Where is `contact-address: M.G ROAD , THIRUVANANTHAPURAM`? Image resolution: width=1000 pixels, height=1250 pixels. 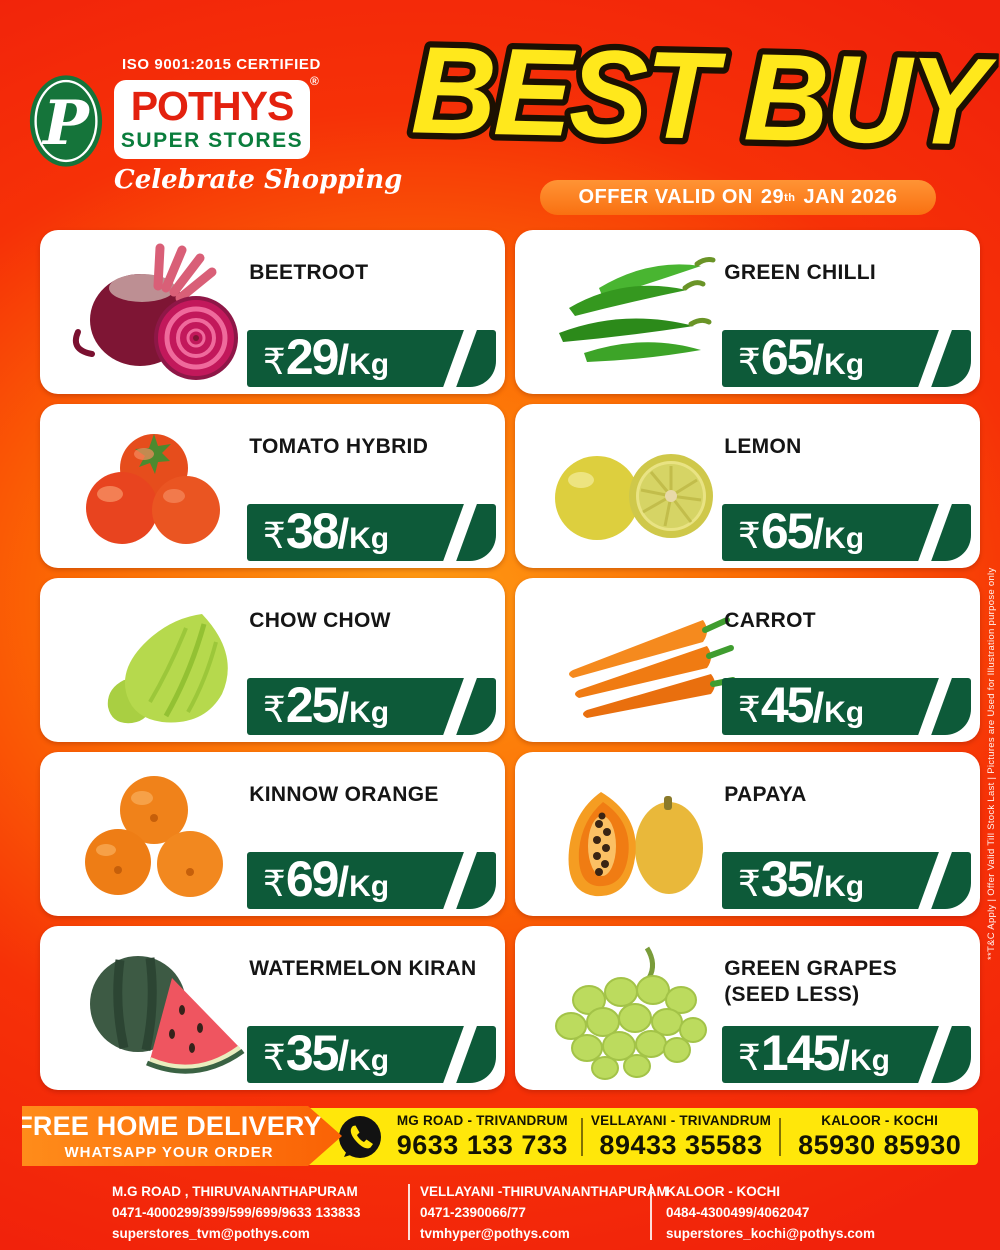 contact-address: M.G ROAD , THIRUVANANTHAPURAM is located at coordinates (235, 1191).